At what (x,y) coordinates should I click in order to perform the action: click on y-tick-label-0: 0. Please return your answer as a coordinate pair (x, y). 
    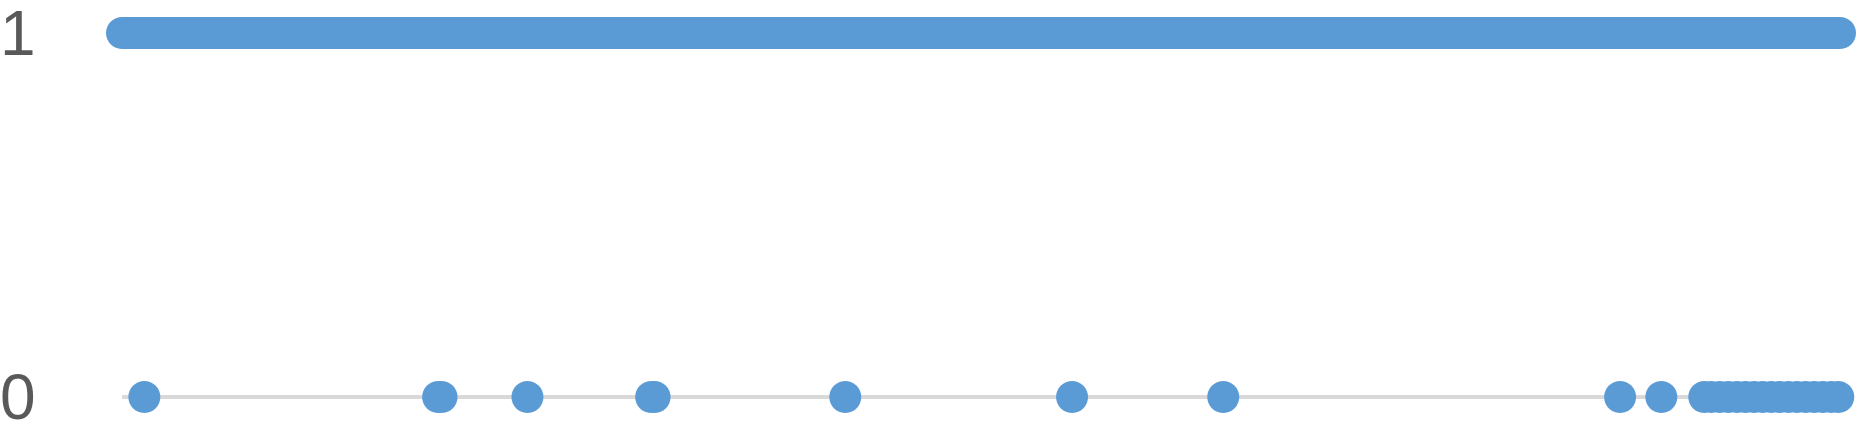
    Looking at the image, I should click on (18, 394).